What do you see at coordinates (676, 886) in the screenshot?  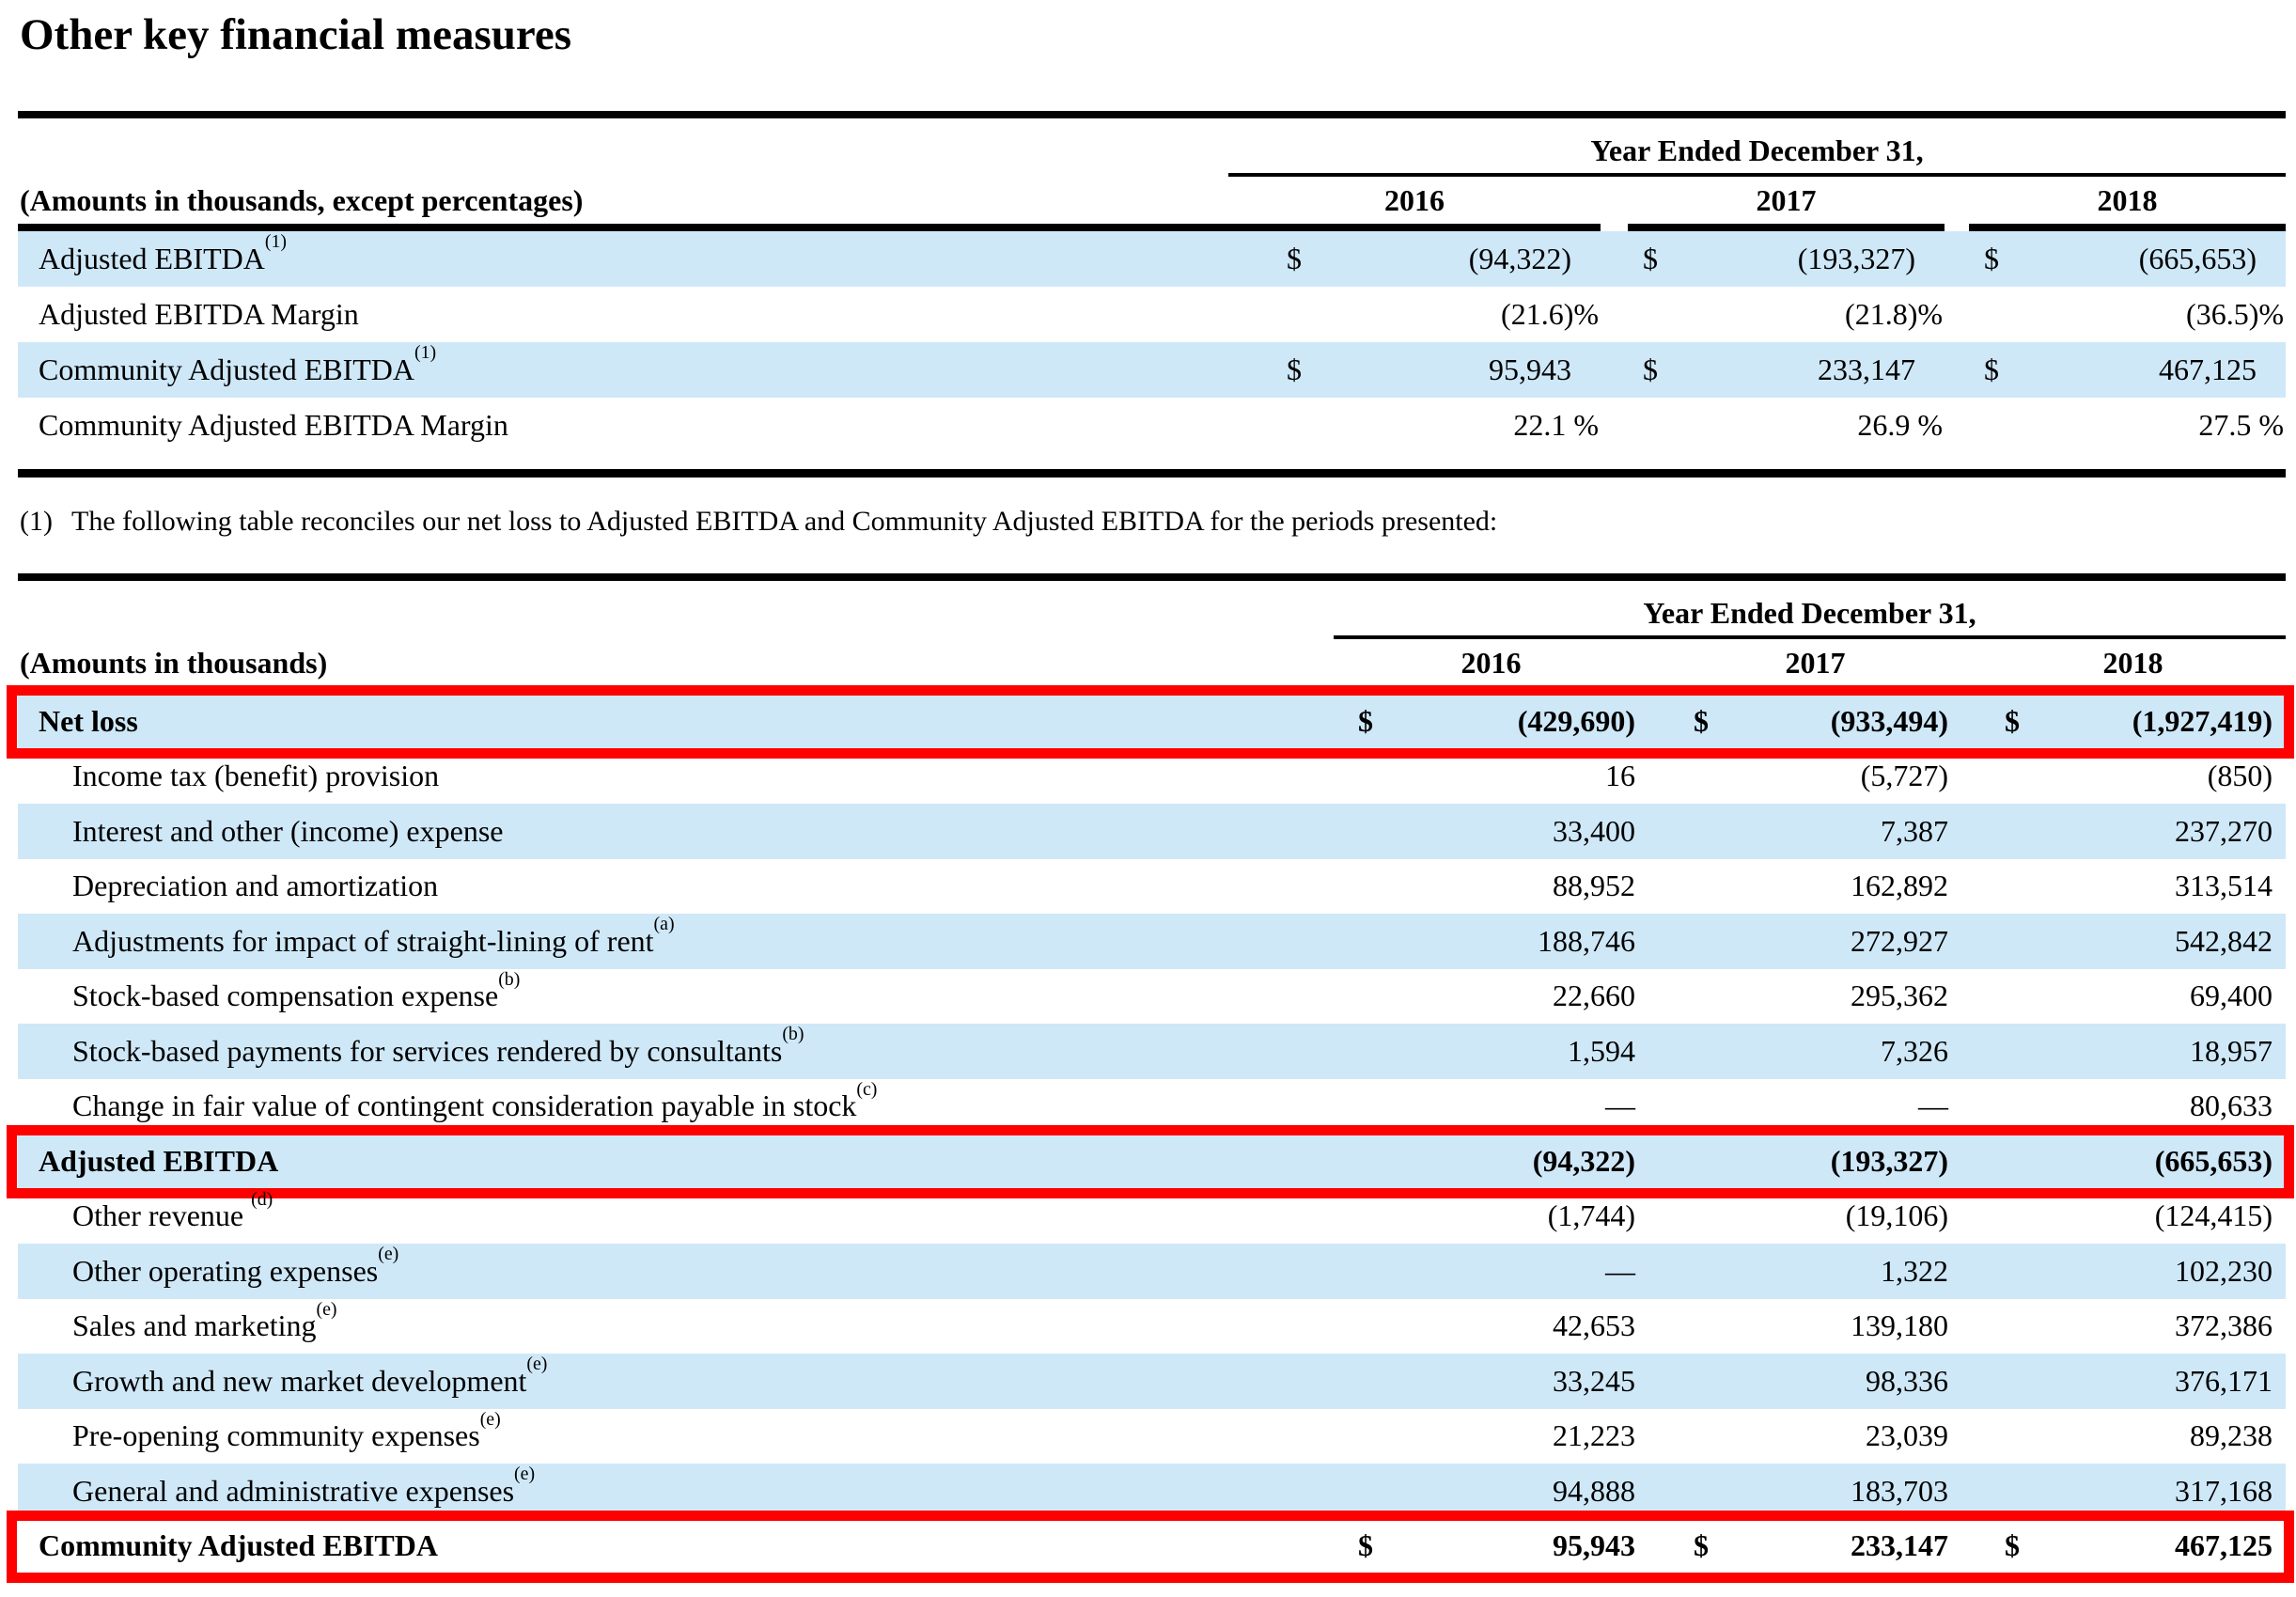 I see `row-label: Depreciation and amortization` at bounding box center [676, 886].